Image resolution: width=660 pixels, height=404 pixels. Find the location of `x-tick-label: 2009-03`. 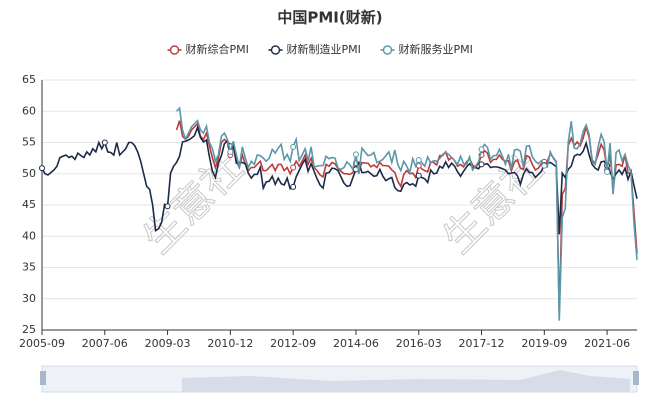

x-tick-label: 2009-03 is located at coordinates (168, 343).